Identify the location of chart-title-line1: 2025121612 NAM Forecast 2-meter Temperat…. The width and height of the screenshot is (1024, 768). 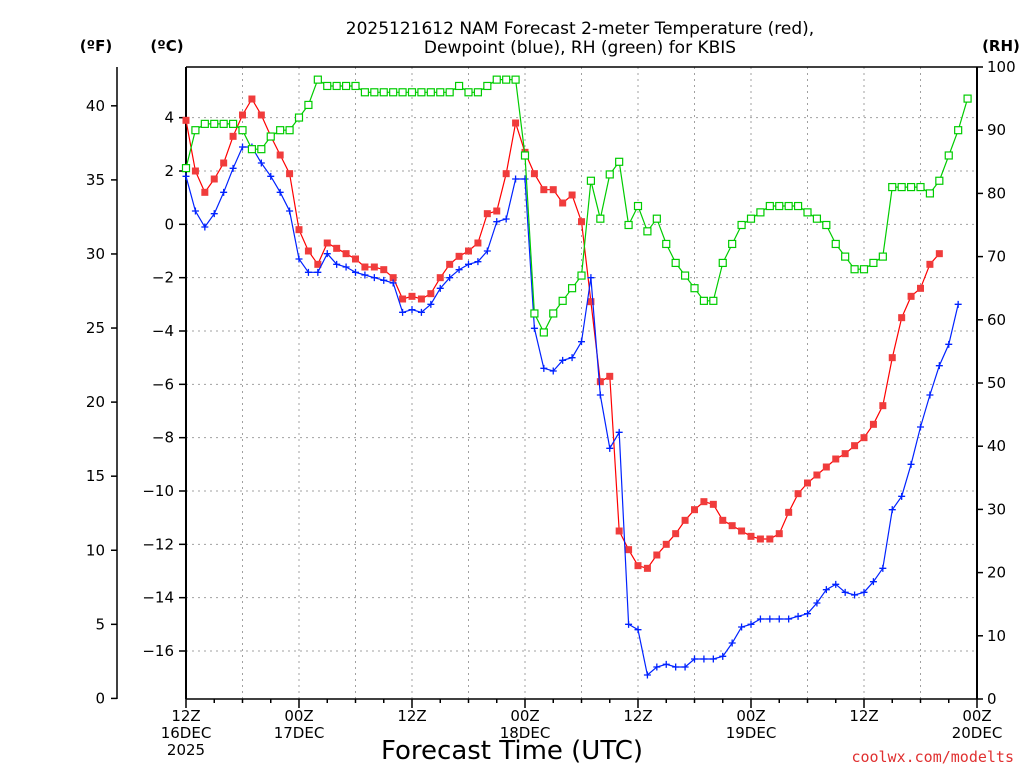
(580, 29).